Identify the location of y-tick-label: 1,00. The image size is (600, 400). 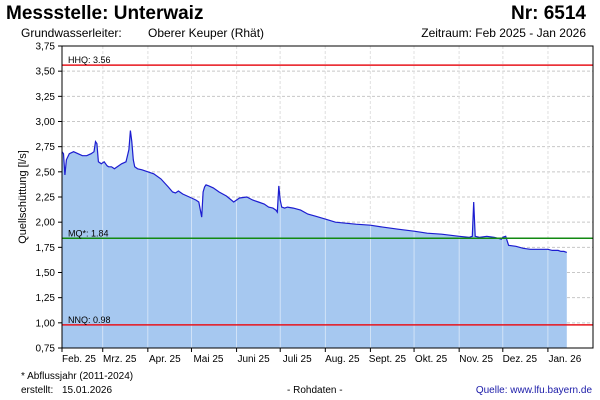
(46, 323).